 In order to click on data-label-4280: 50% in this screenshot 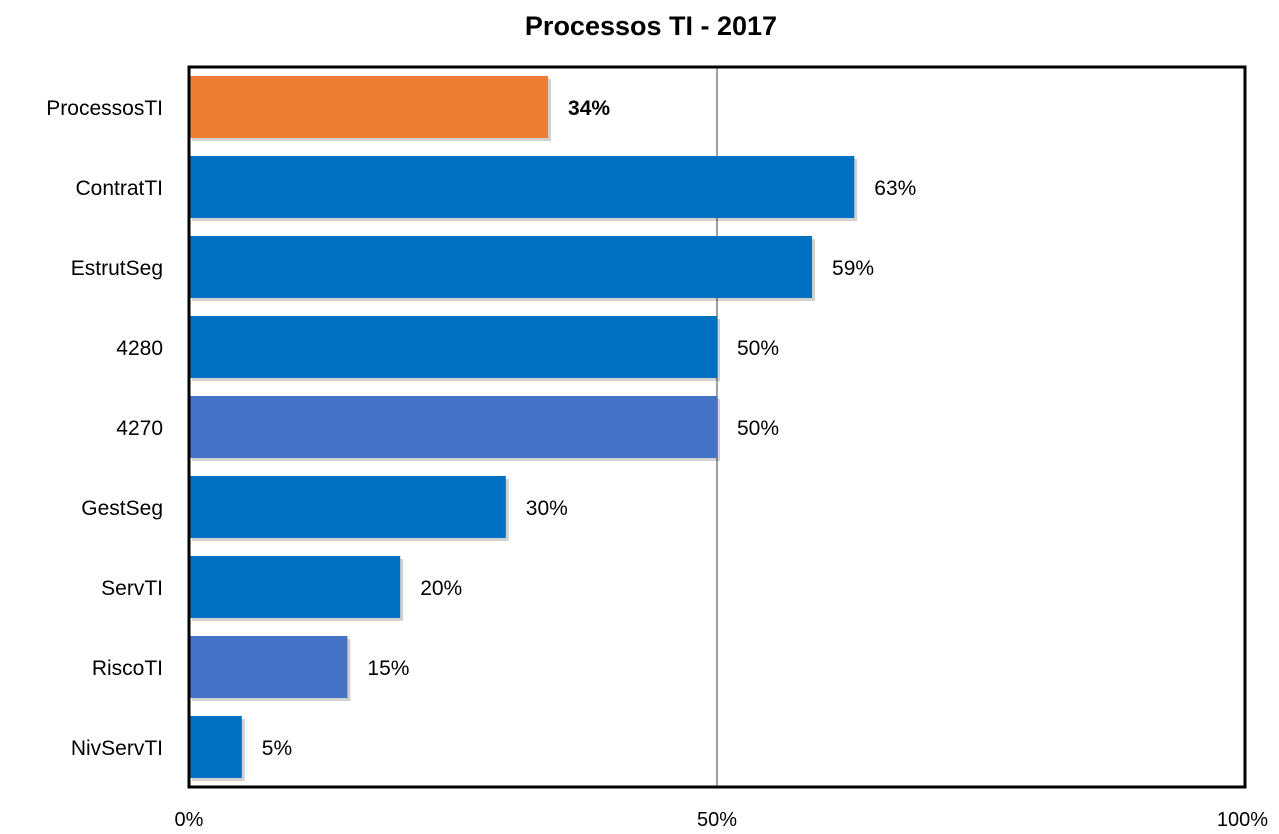, I will do `click(758, 348)`.